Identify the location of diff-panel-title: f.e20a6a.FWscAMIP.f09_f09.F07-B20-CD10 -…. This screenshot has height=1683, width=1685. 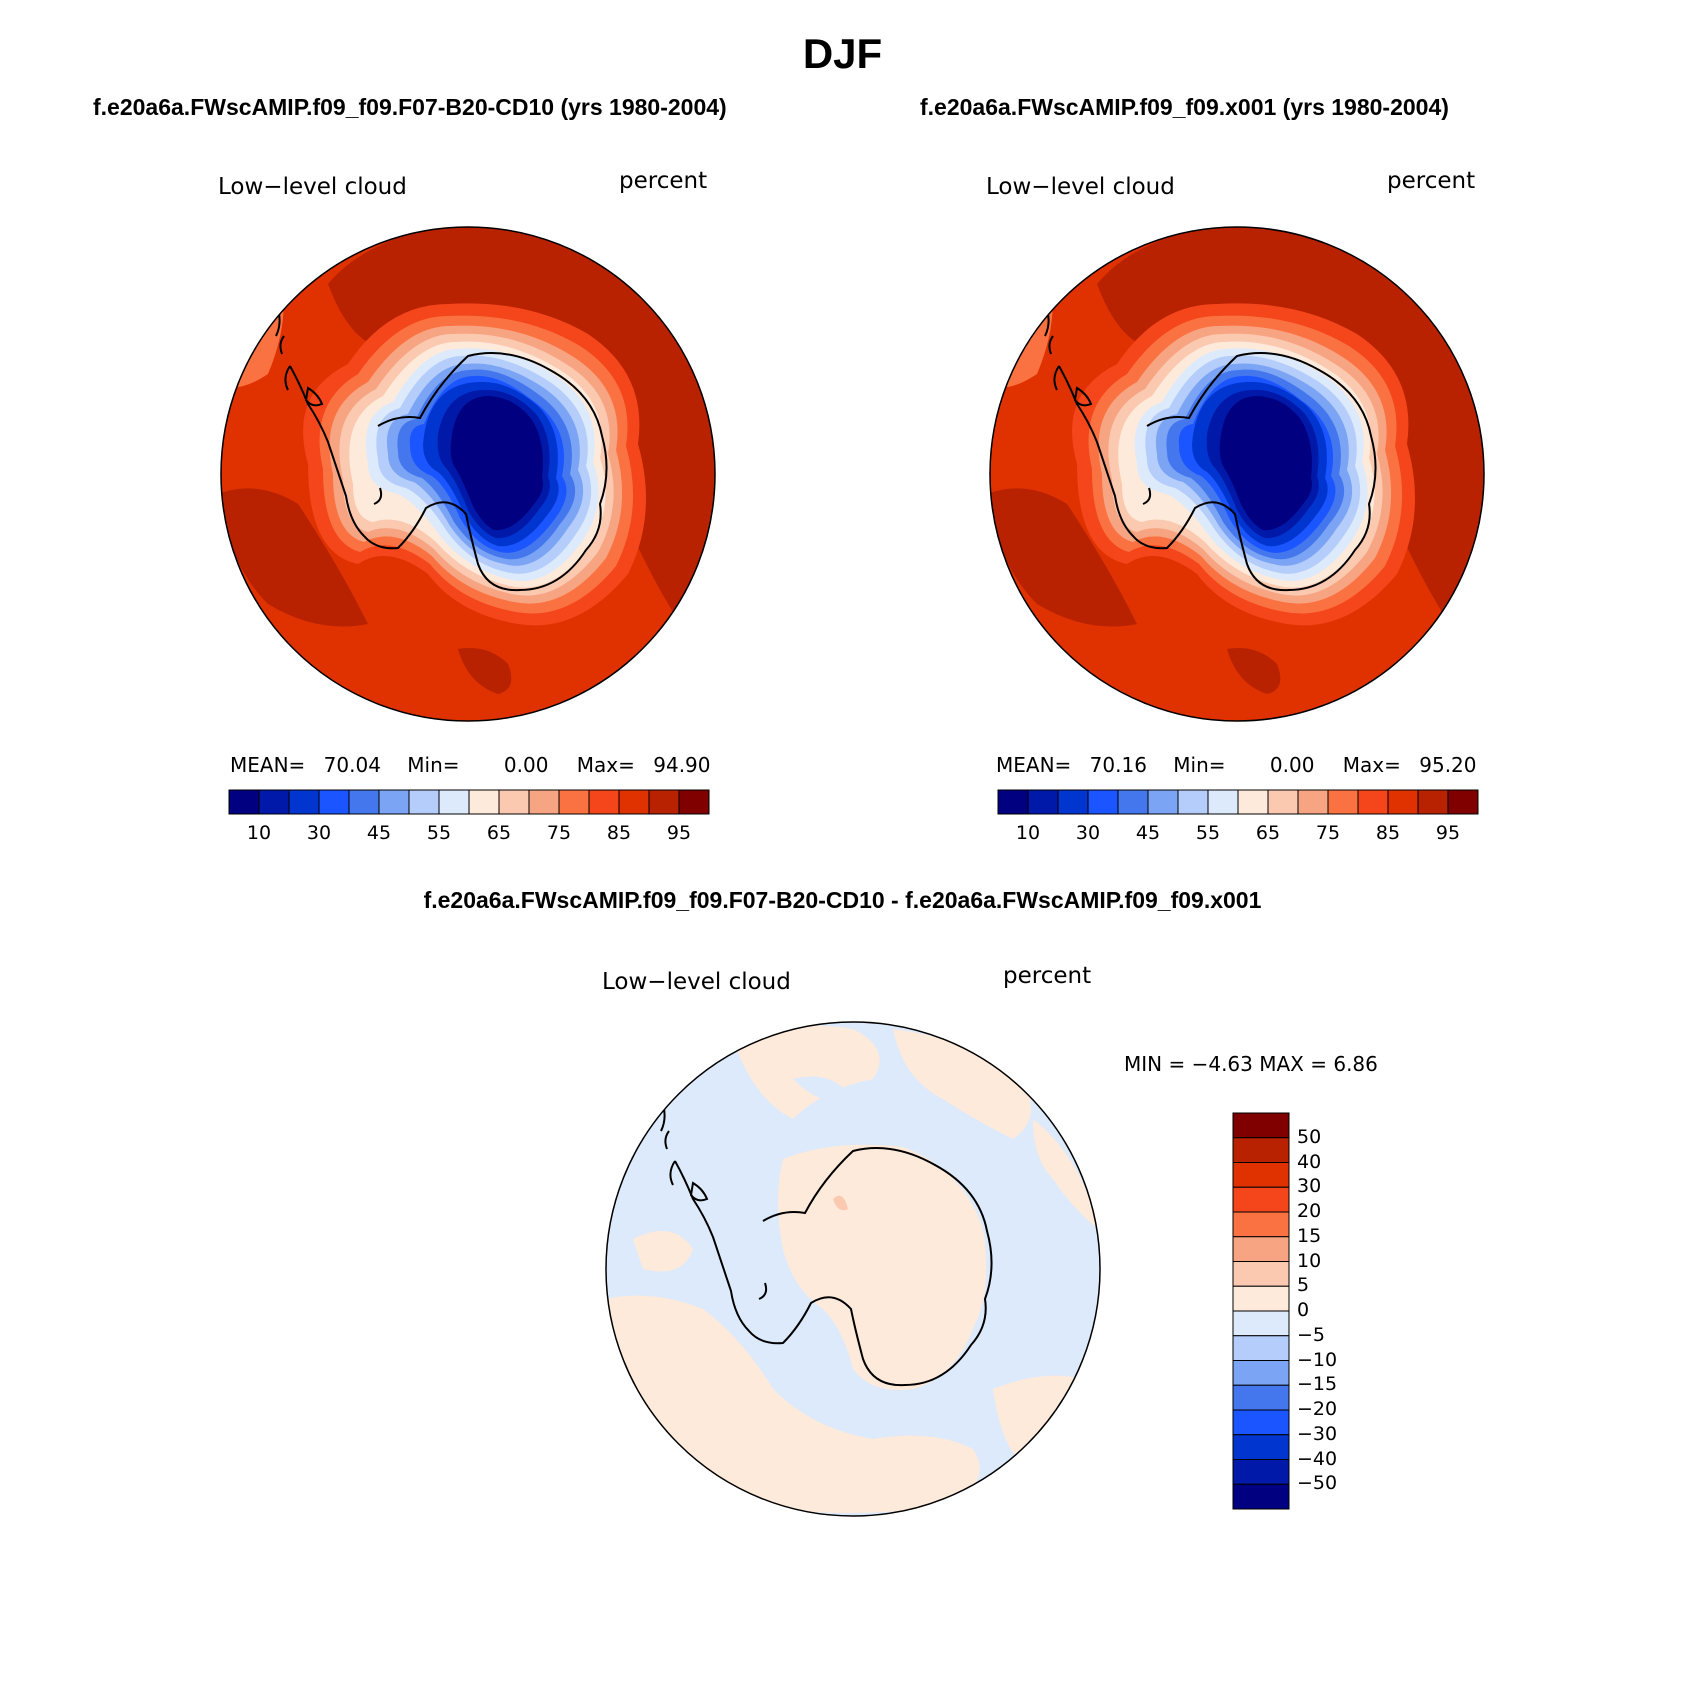
(842, 900).